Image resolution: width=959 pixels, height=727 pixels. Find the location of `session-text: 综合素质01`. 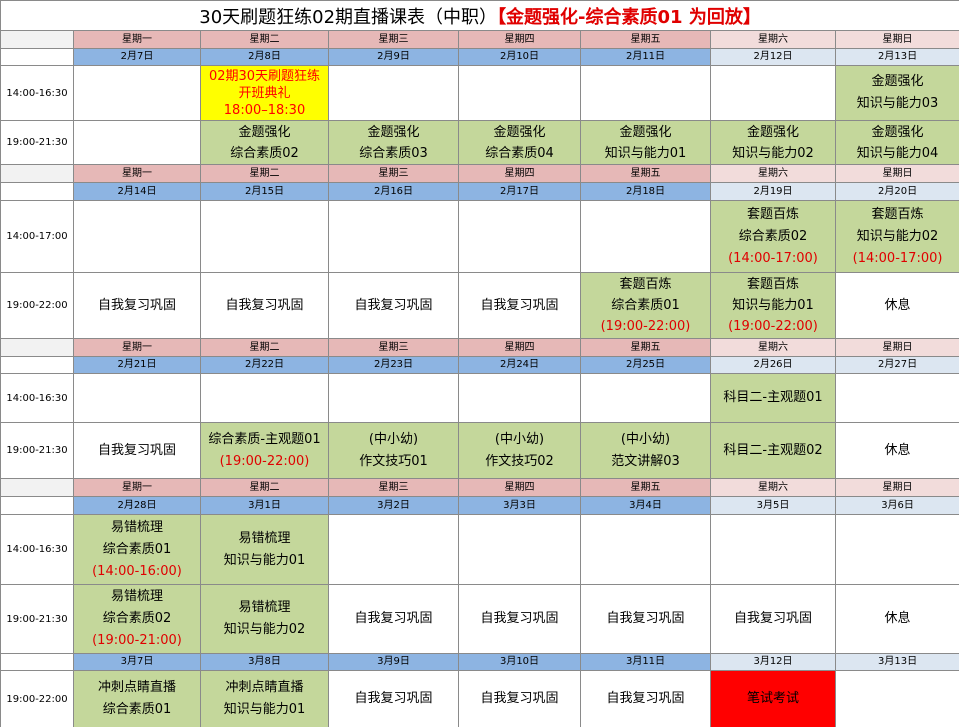

session-text: 综合素质01 is located at coordinates (645, 305).